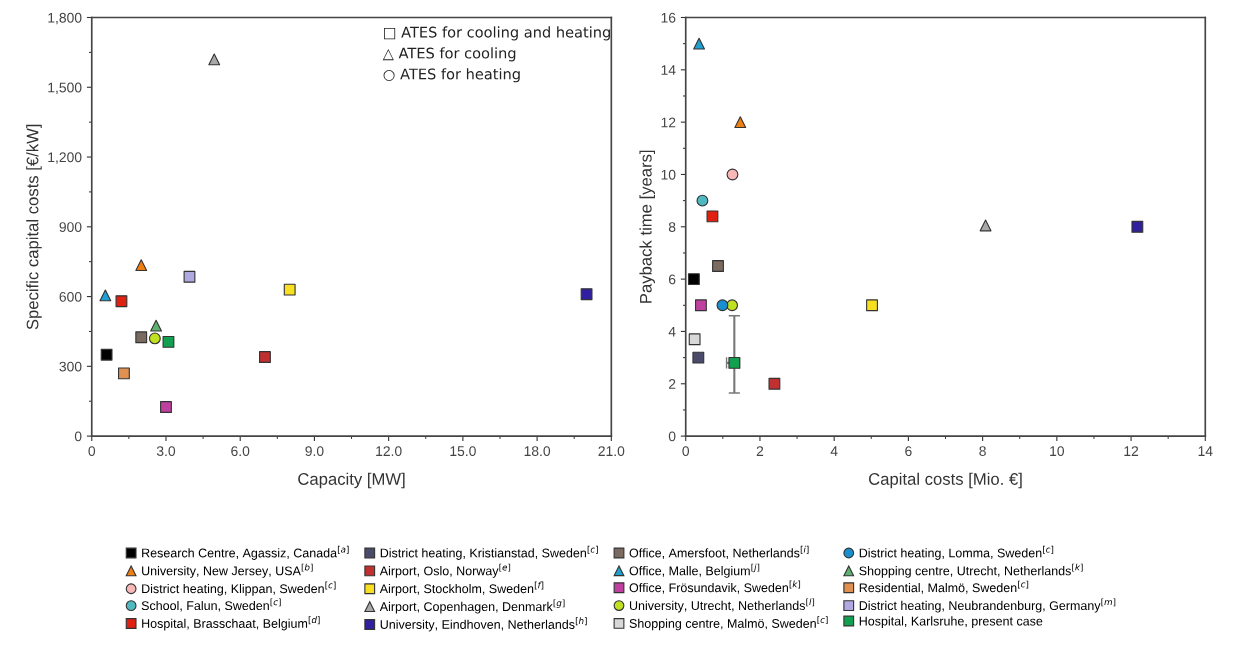 The width and height of the screenshot is (1240, 648). I want to click on y-tick-label: 1,200, so click(65, 158).